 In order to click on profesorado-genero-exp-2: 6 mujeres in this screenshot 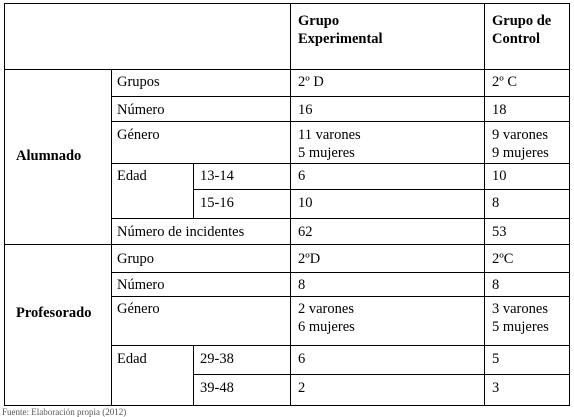, I will do `click(326, 327)`.